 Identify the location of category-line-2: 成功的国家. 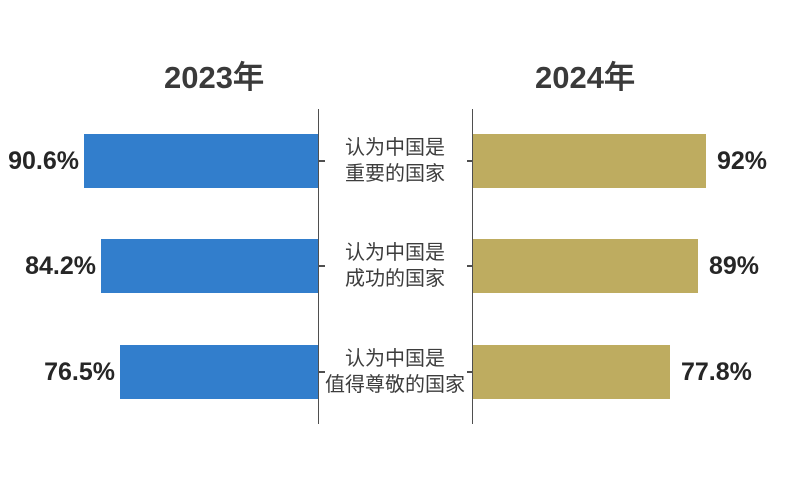
(395, 279).